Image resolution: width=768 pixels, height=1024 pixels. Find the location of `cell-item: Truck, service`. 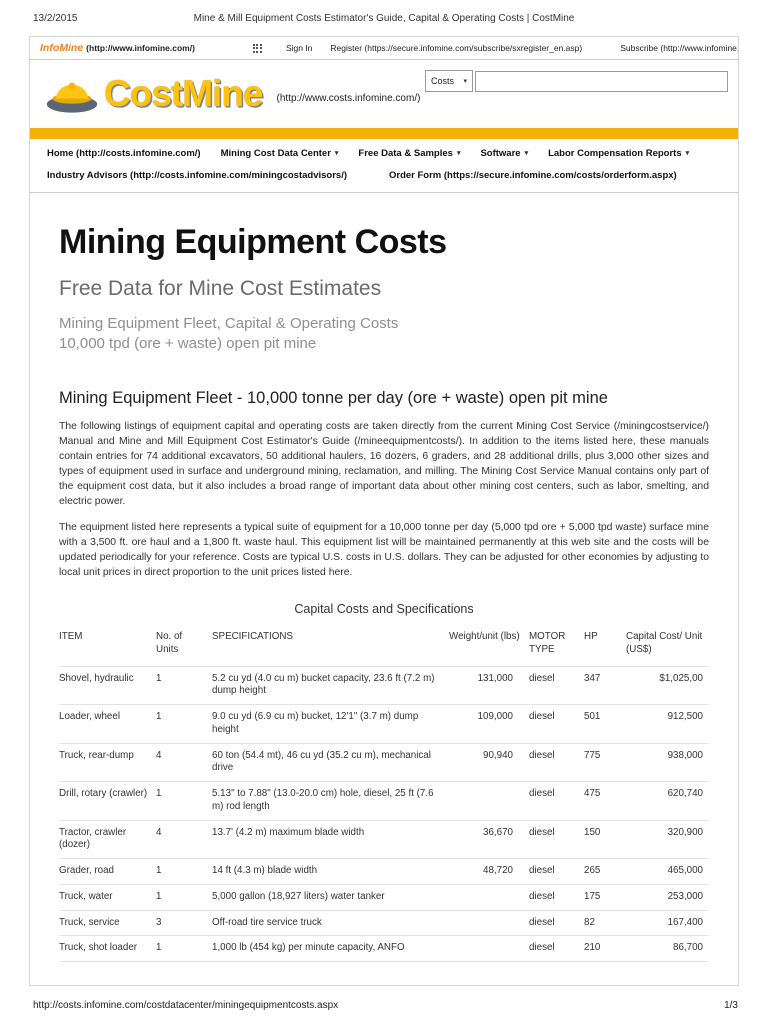

cell-item: Truck, service is located at coordinates (107, 922).